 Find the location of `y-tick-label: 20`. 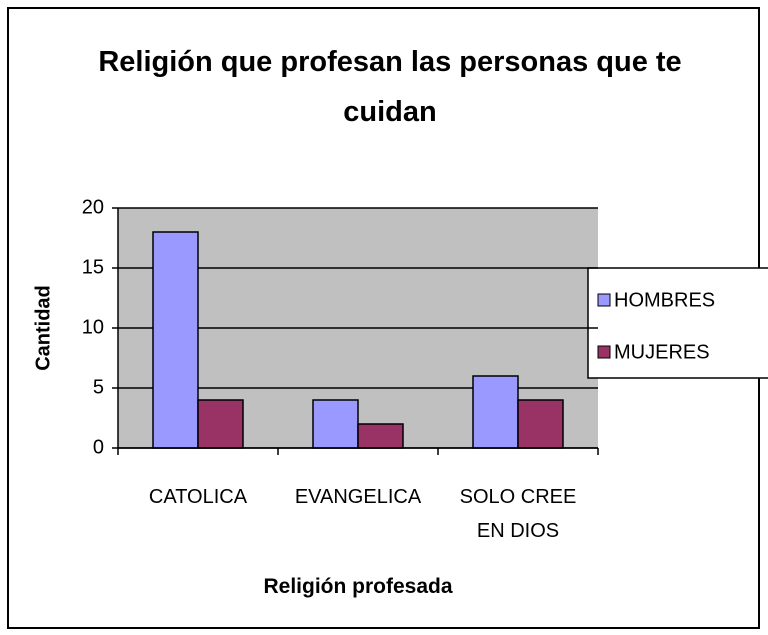

y-tick-label: 20 is located at coordinates (93, 207).